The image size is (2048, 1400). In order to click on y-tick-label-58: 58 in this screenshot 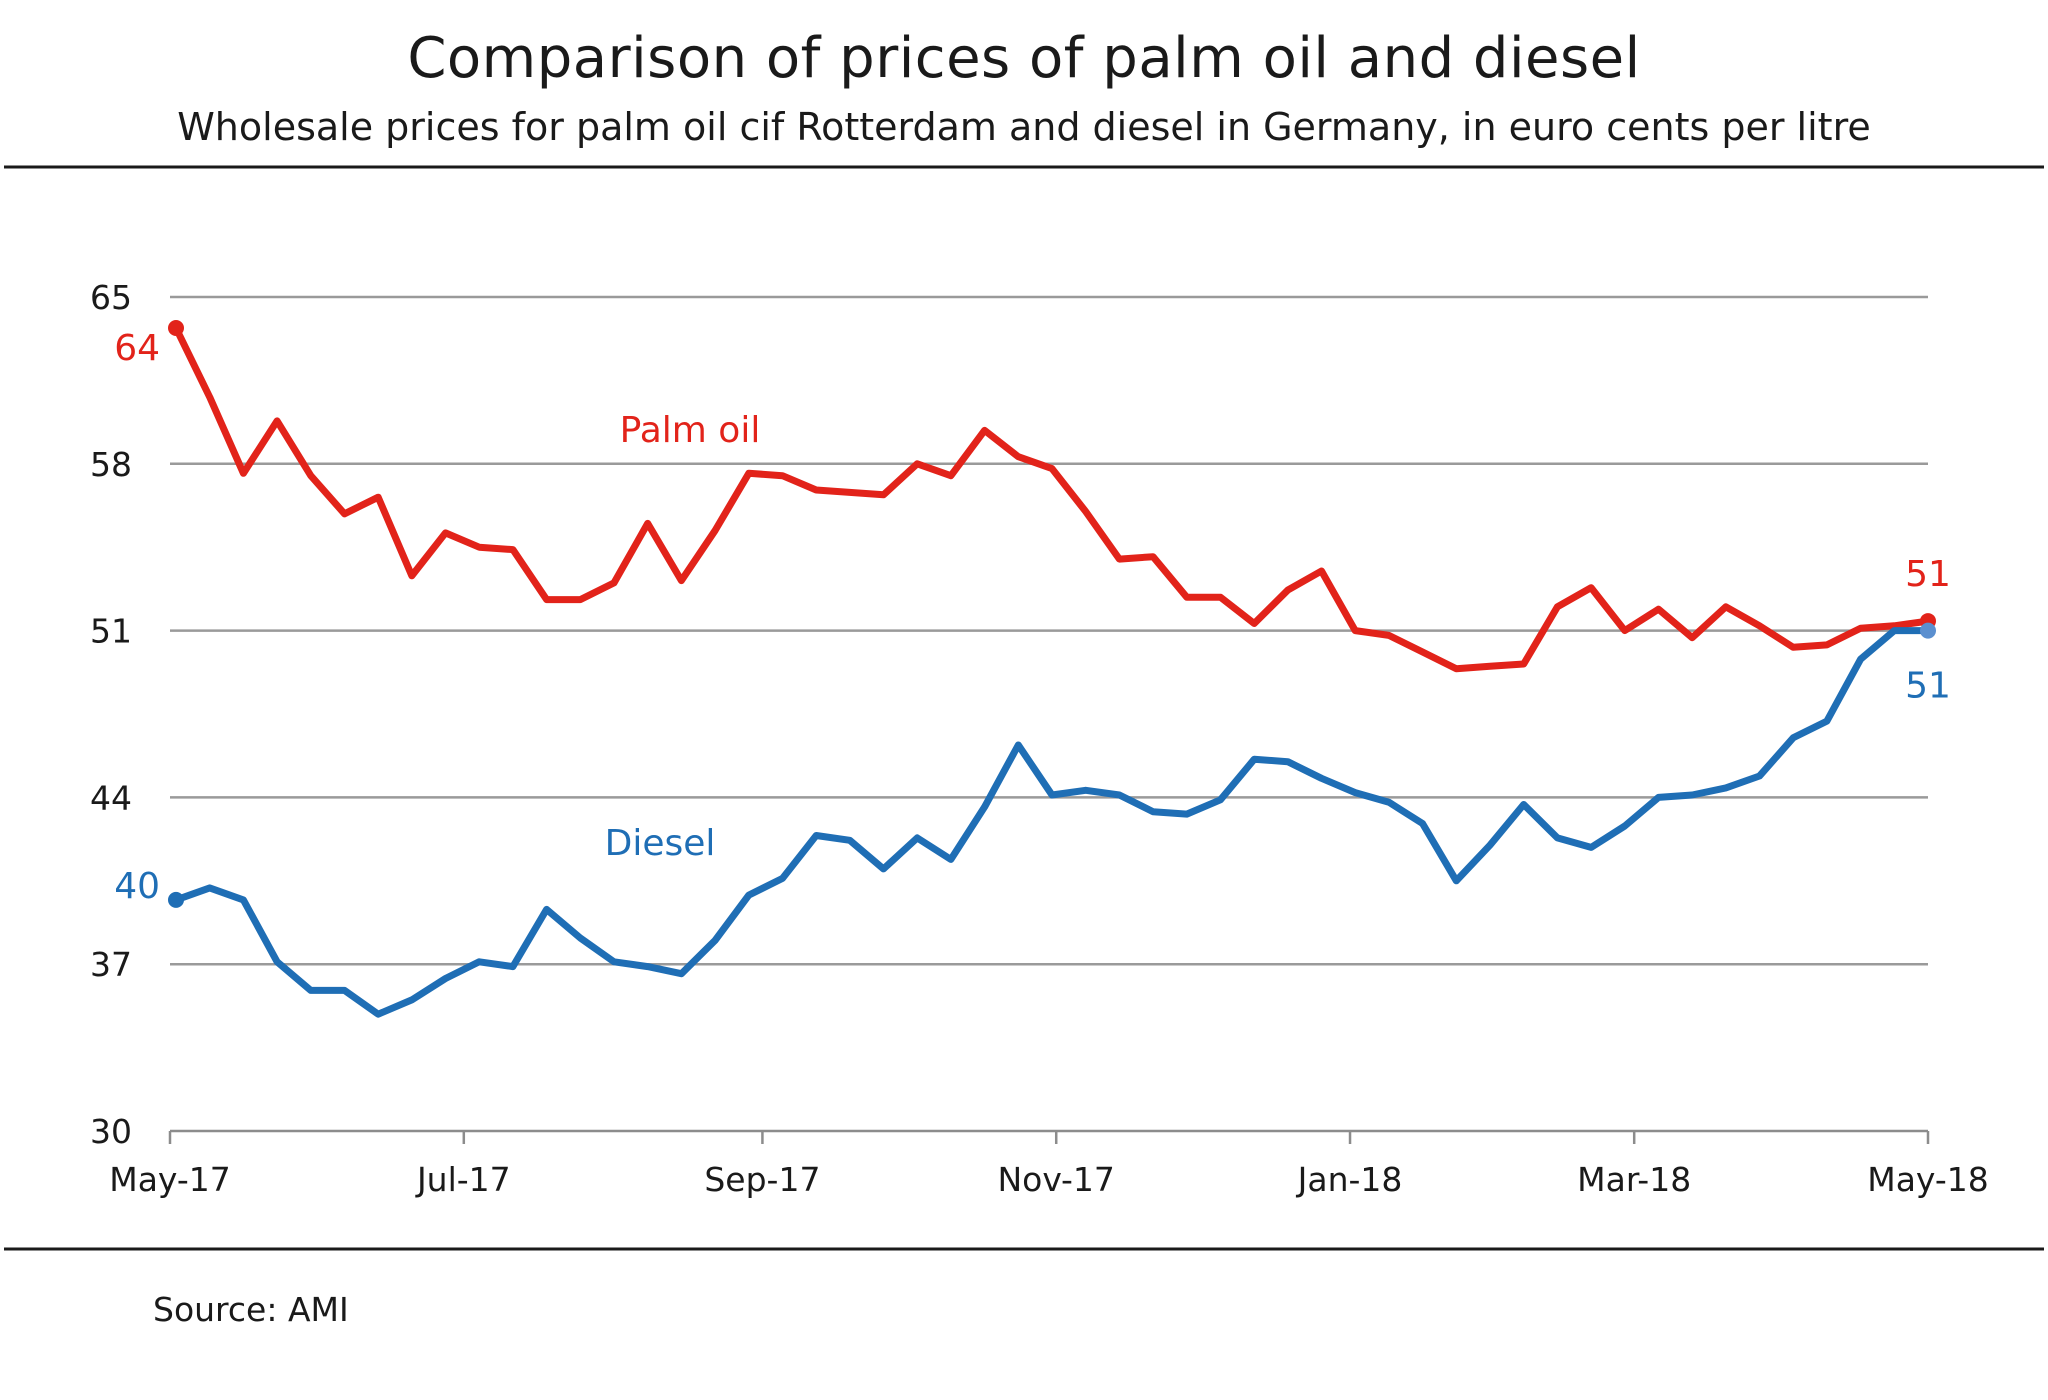, I will do `click(111, 464)`.